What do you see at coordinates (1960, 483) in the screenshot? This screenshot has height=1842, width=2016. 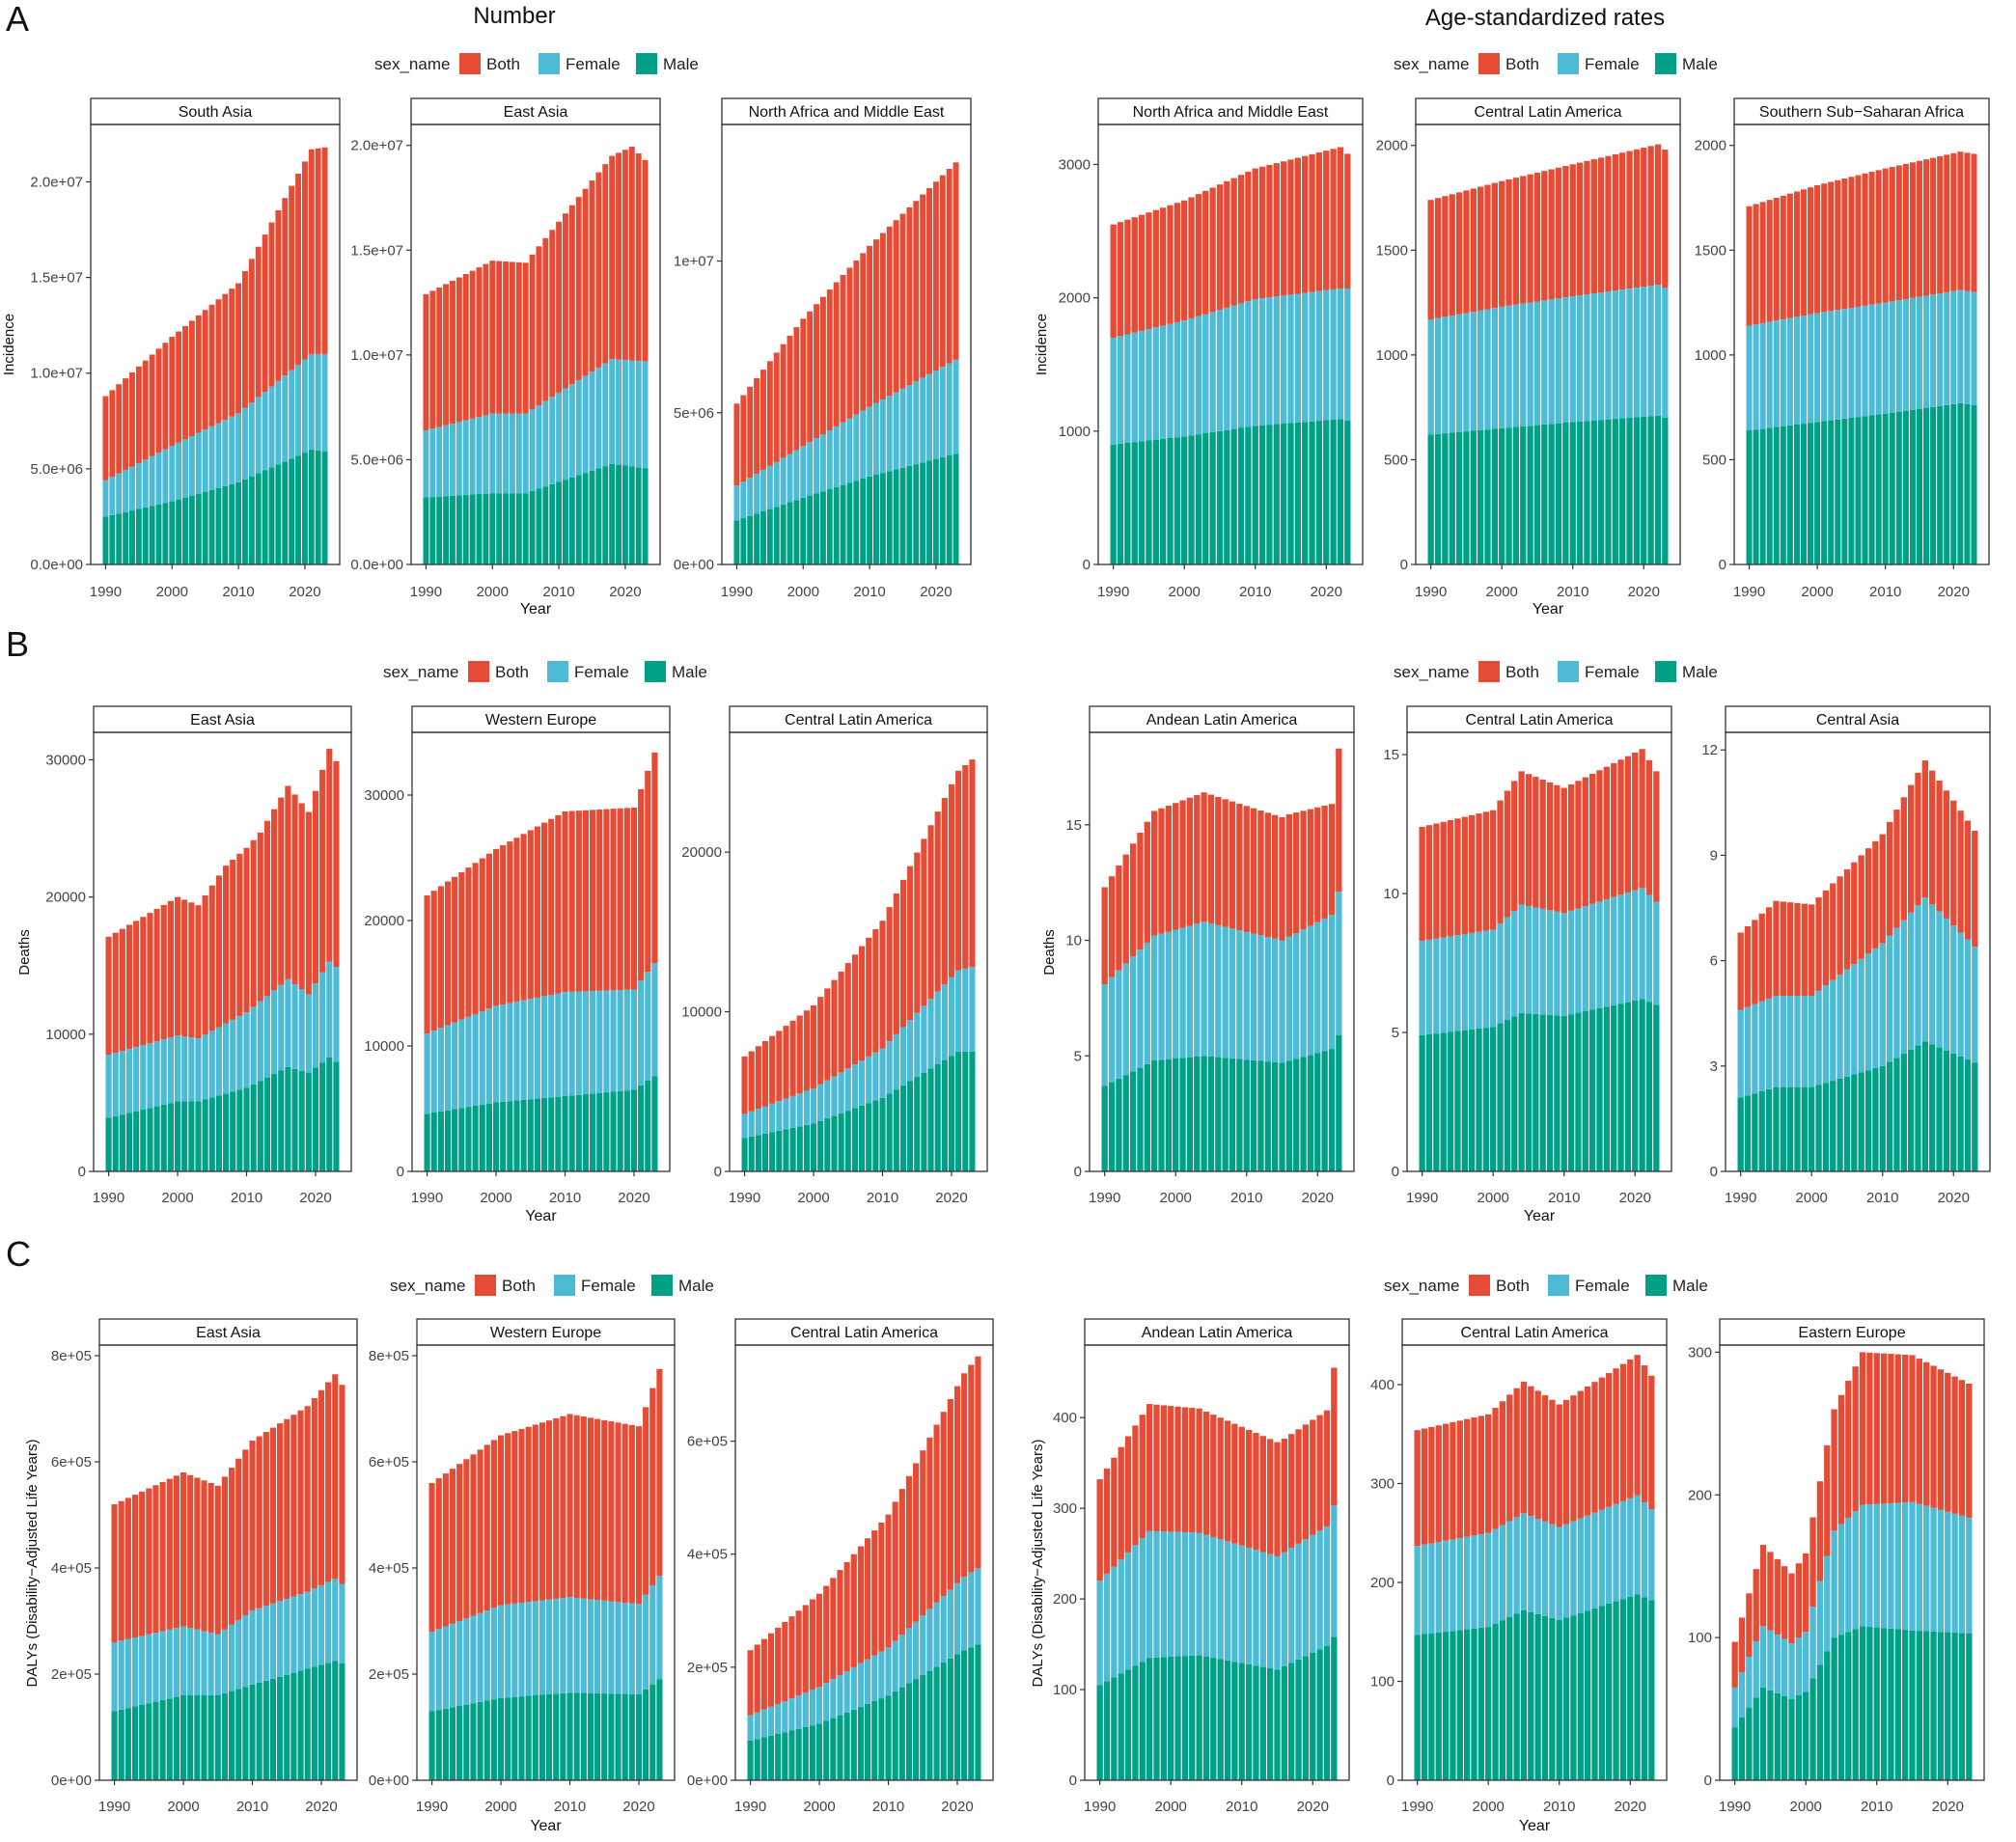 I see `bar-male-2021` at bounding box center [1960, 483].